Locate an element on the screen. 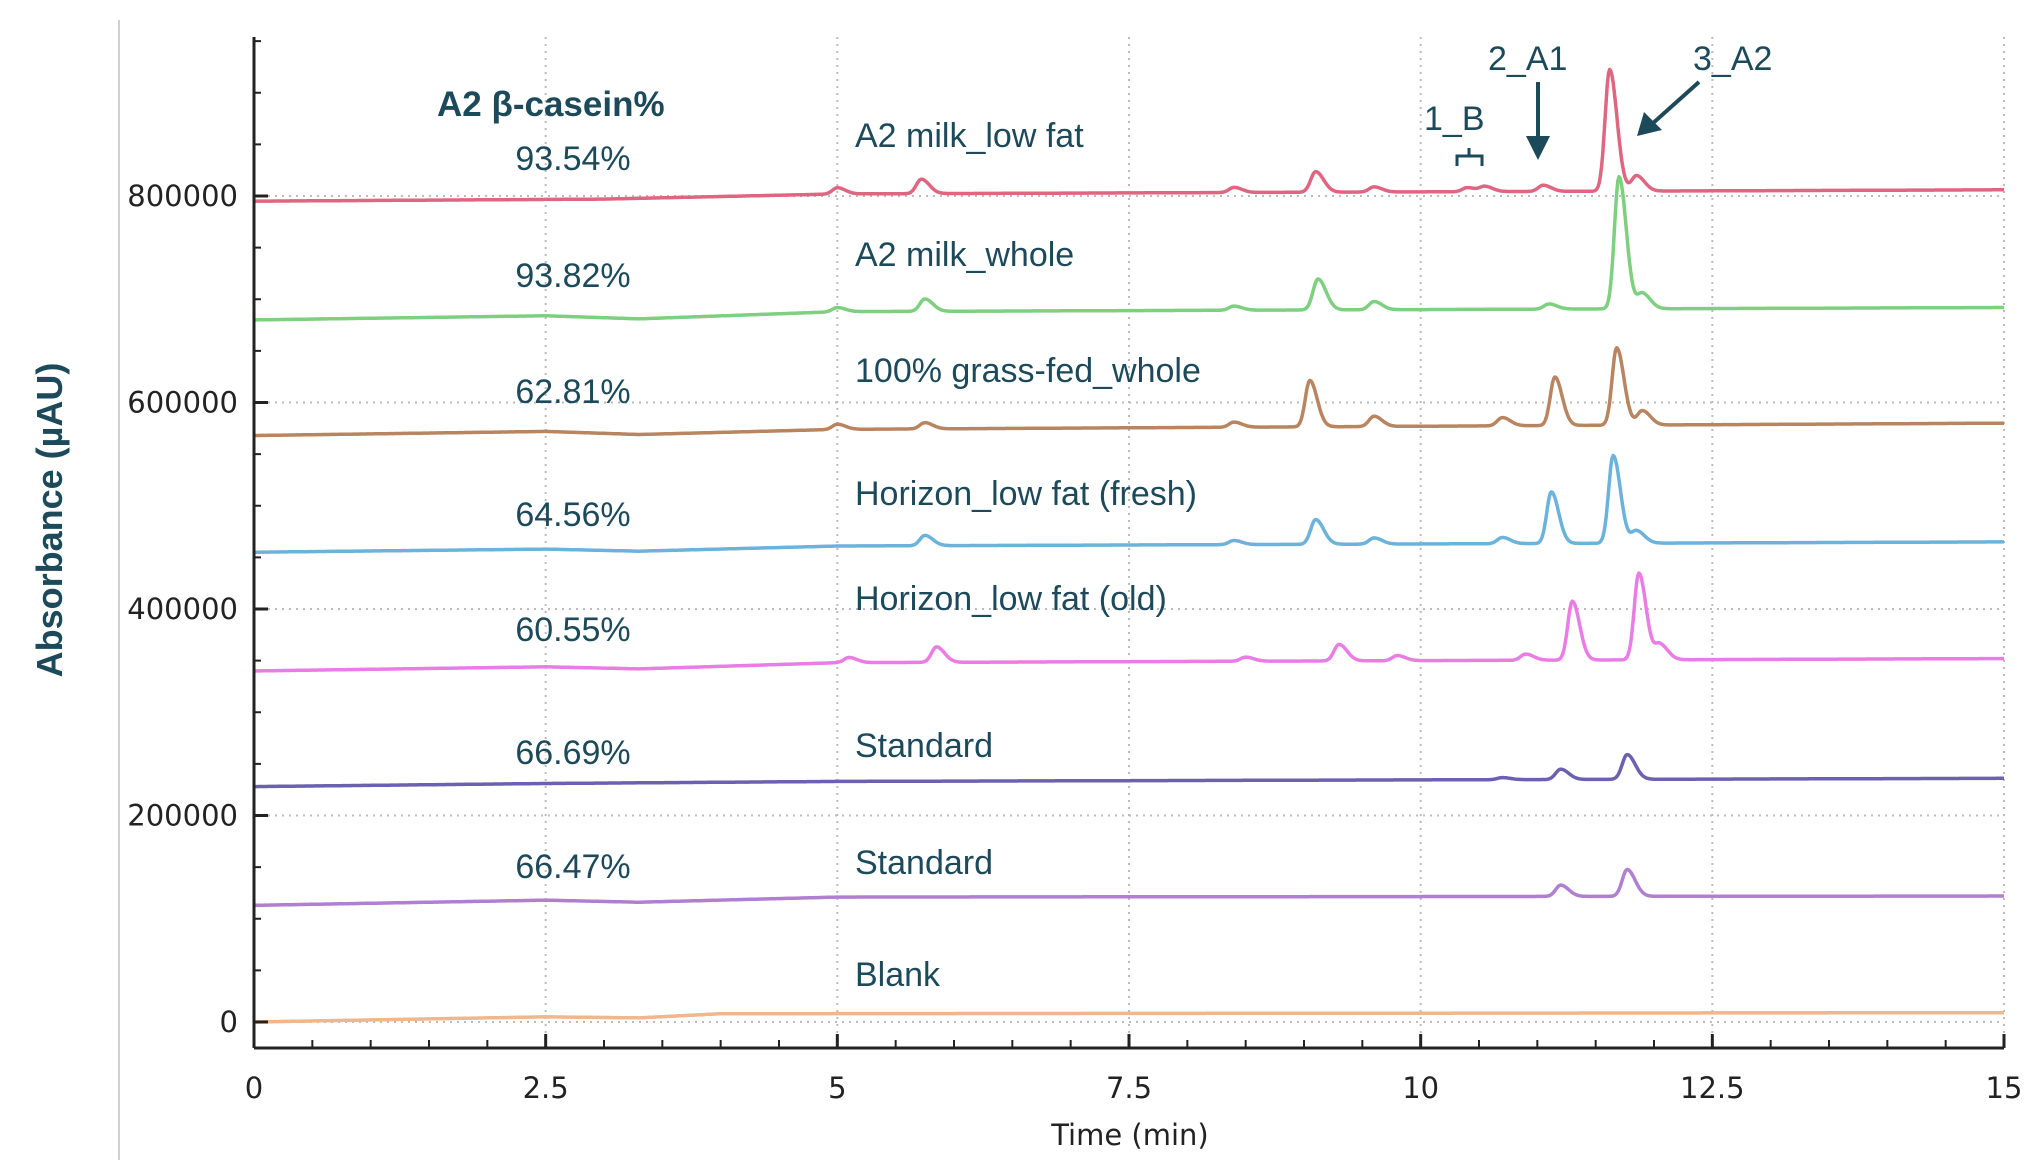  arrow-2-A1-icon is located at coordinates (1538, 121).